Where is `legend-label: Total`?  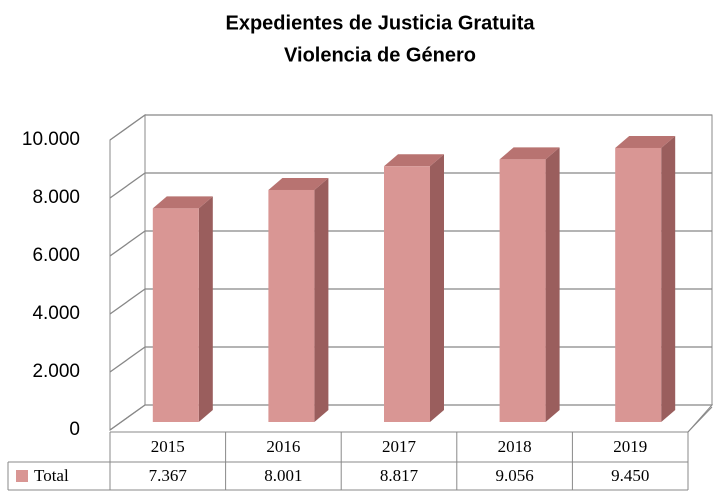
legend-label: Total is located at coordinates (51, 475).